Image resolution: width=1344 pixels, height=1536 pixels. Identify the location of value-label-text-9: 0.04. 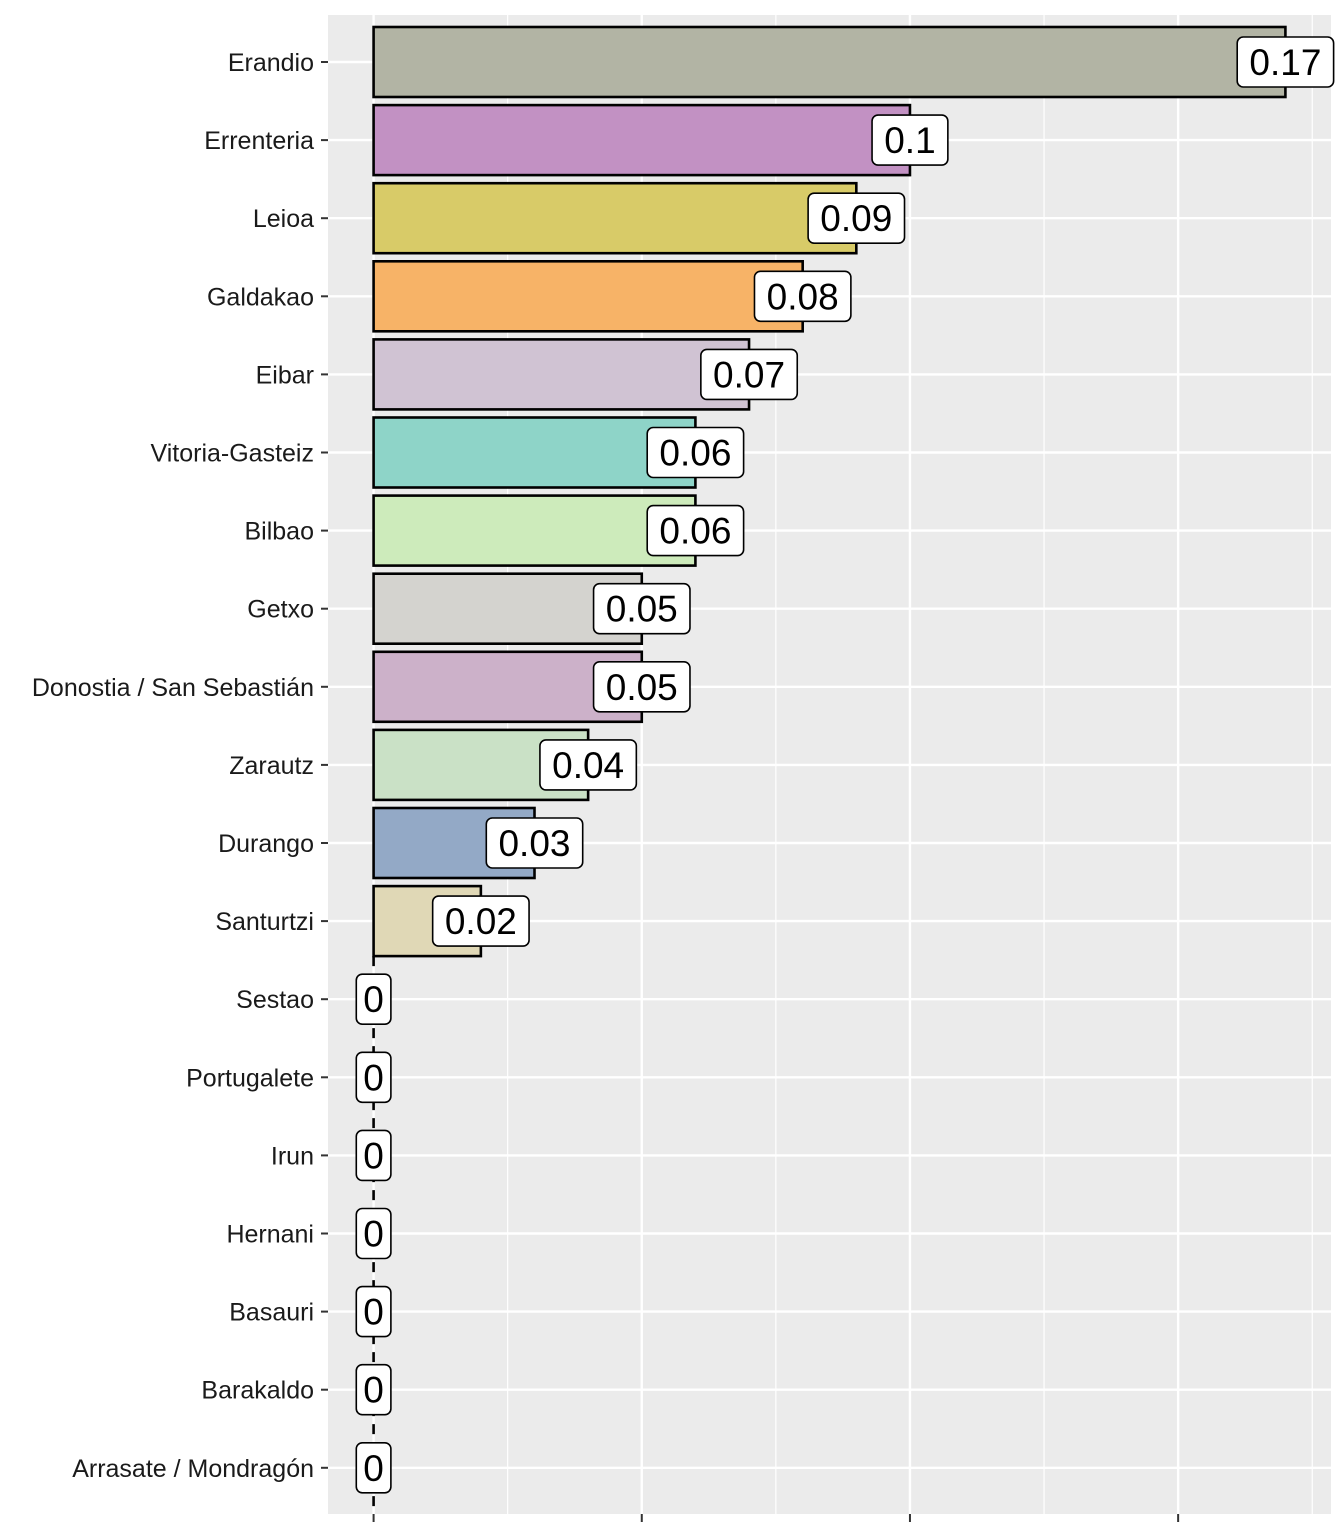
(588, 765).